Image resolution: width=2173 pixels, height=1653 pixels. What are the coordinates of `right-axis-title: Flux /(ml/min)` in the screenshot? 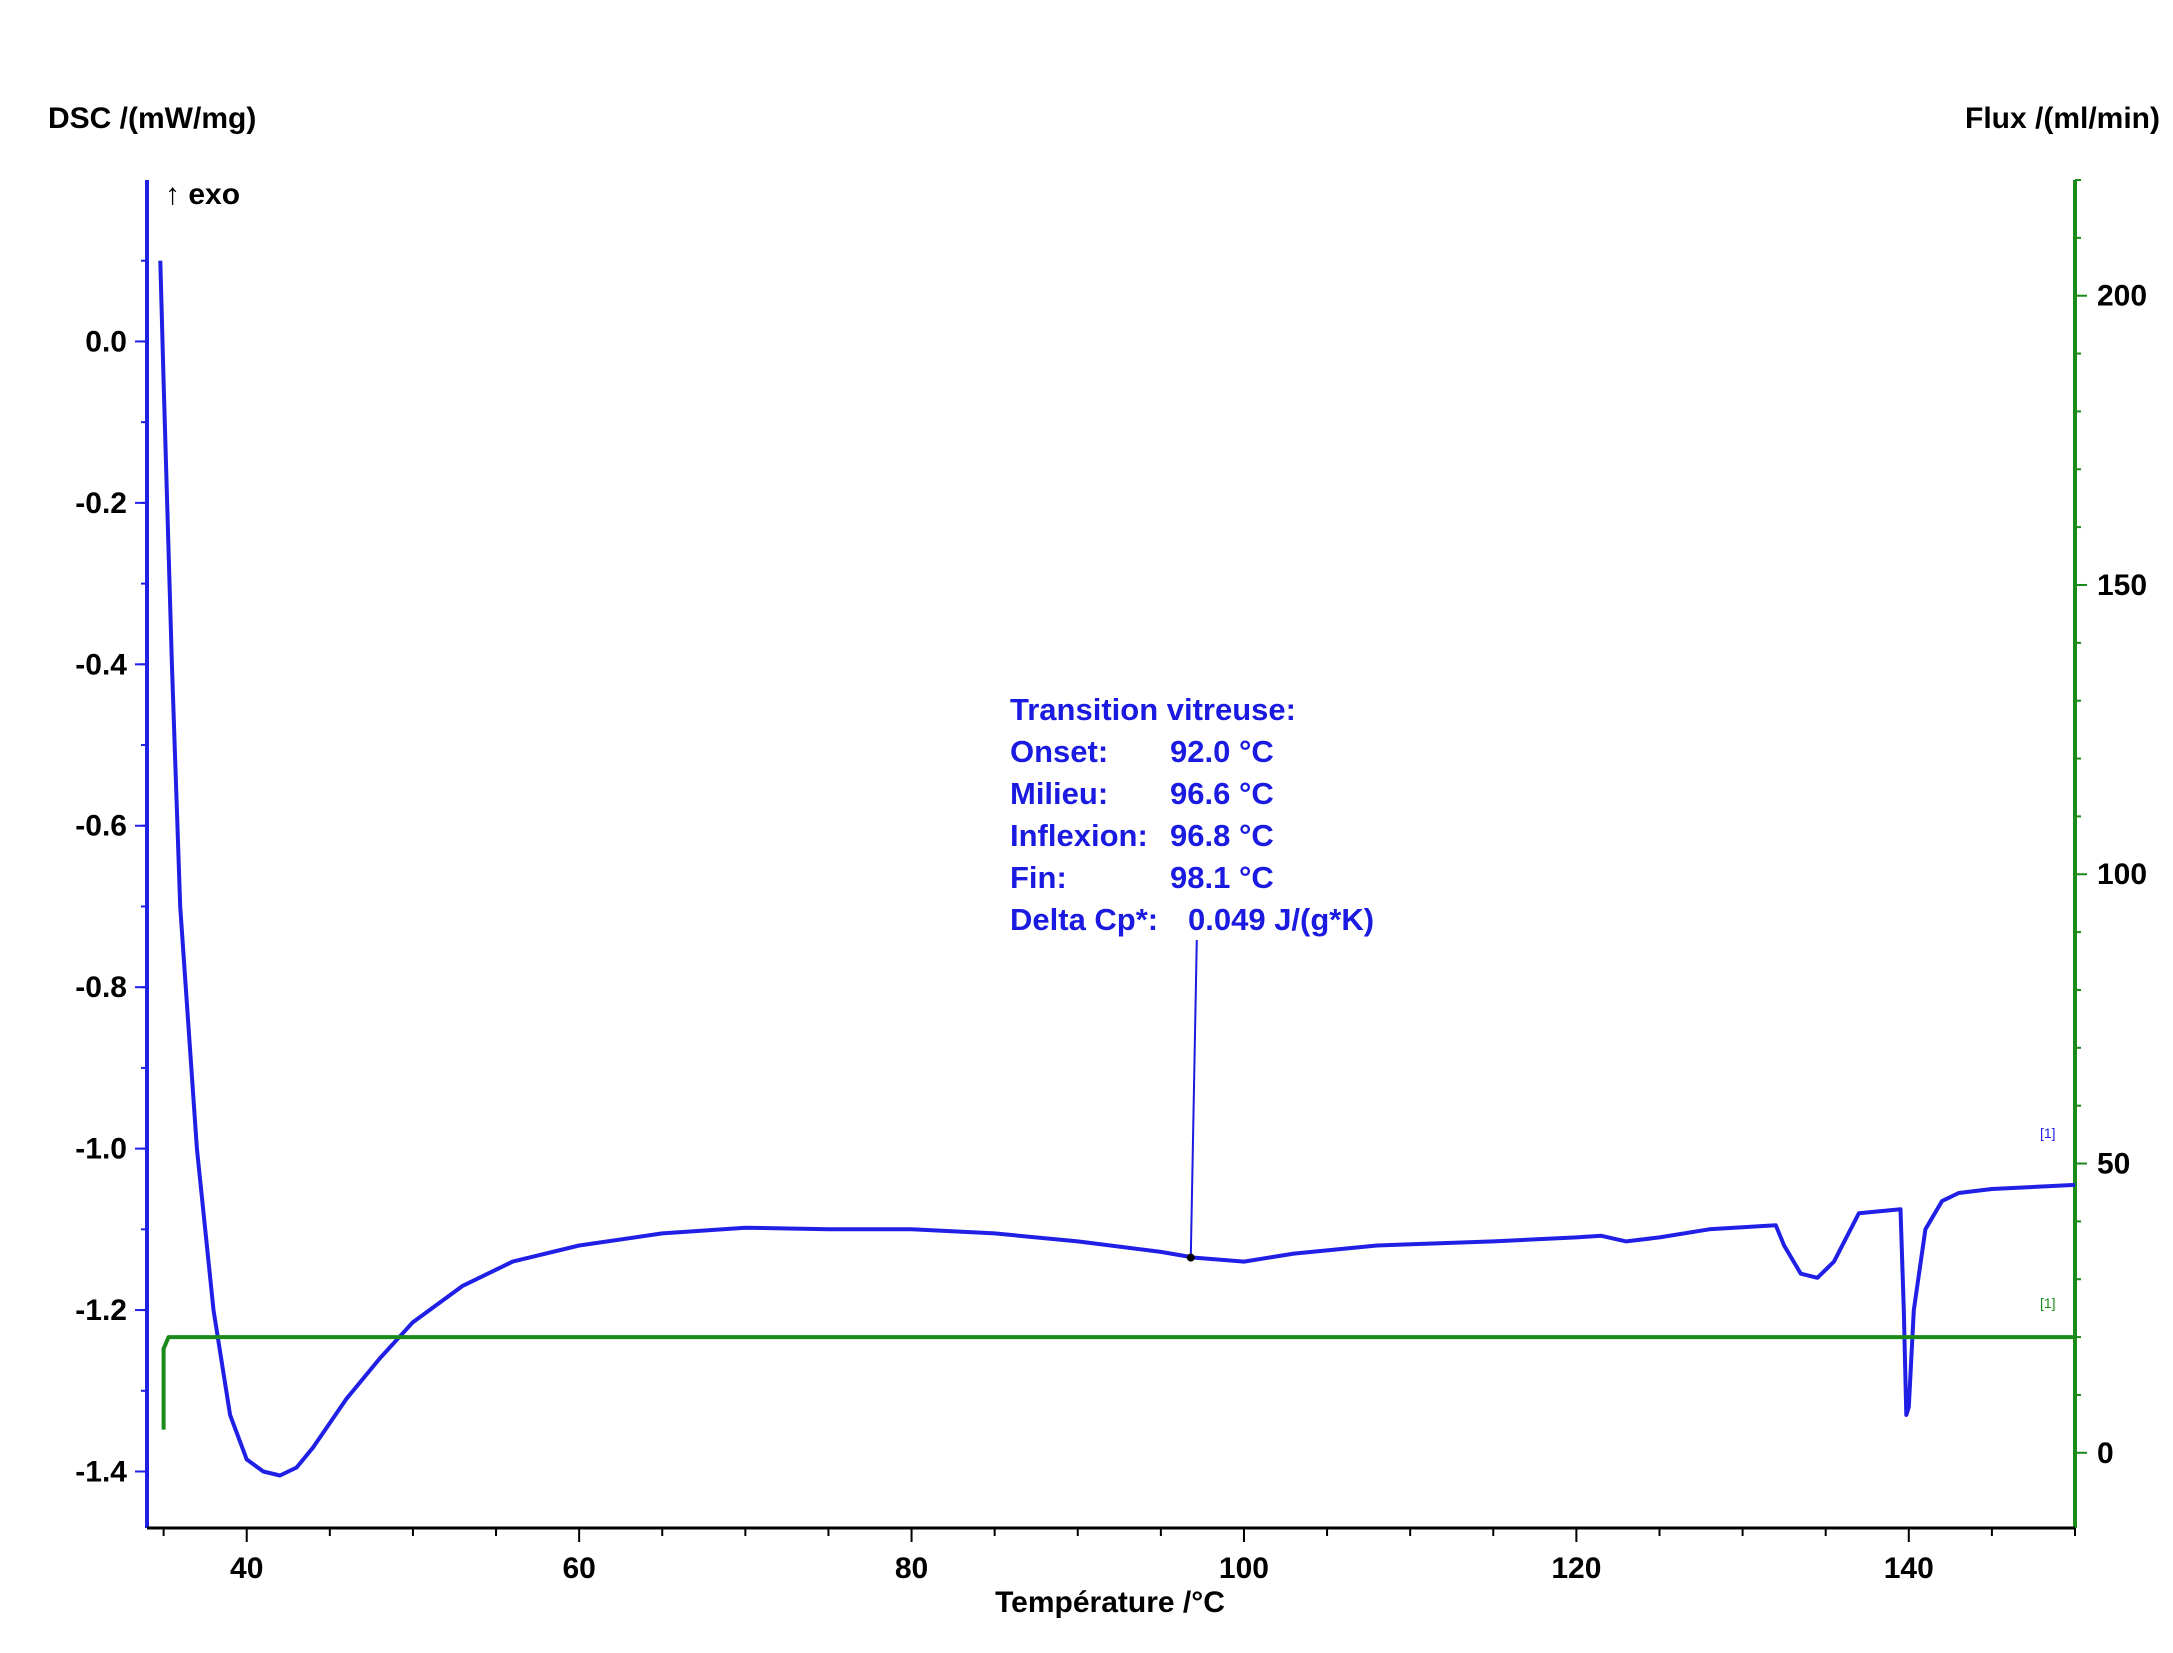 It's located at (2062, 118).